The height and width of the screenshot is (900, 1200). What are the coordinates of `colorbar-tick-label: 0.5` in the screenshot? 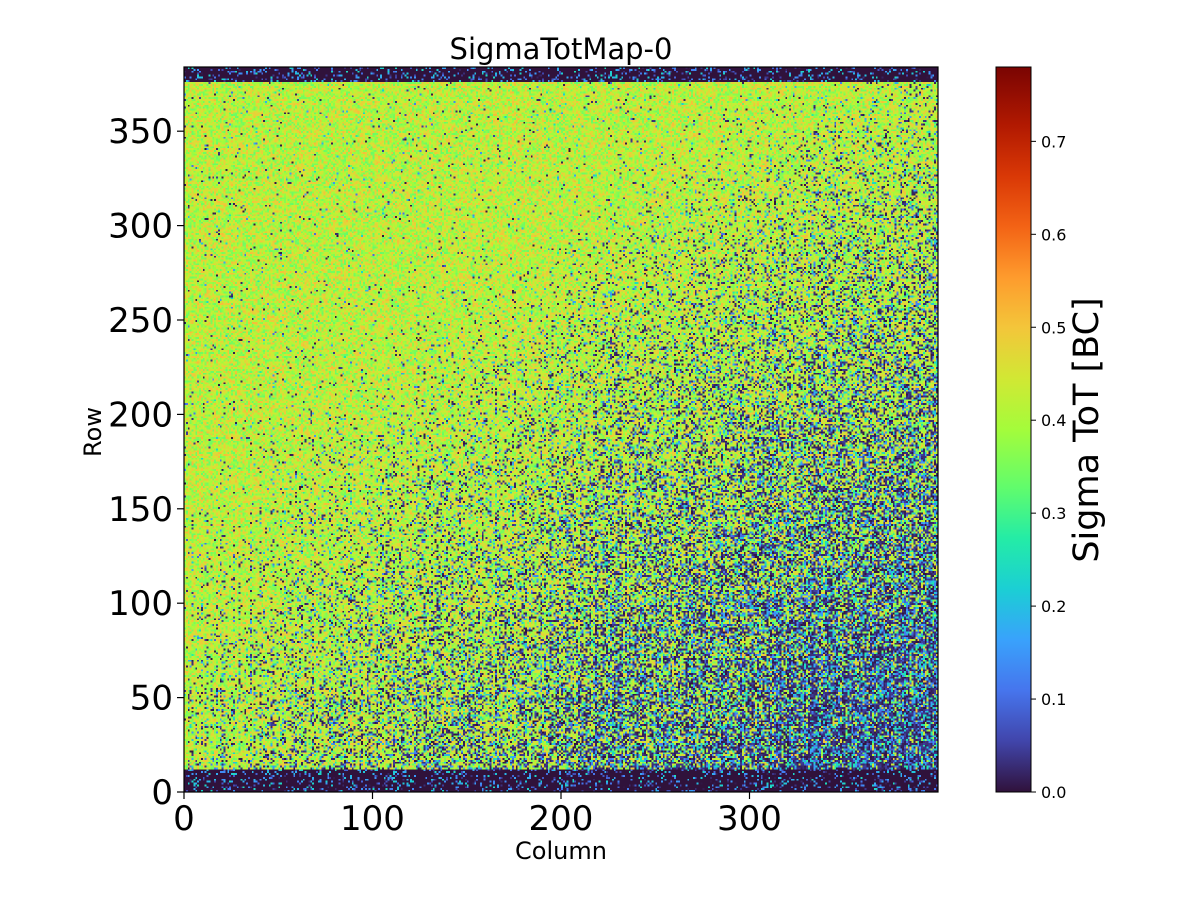 It's located at (1053, 327).